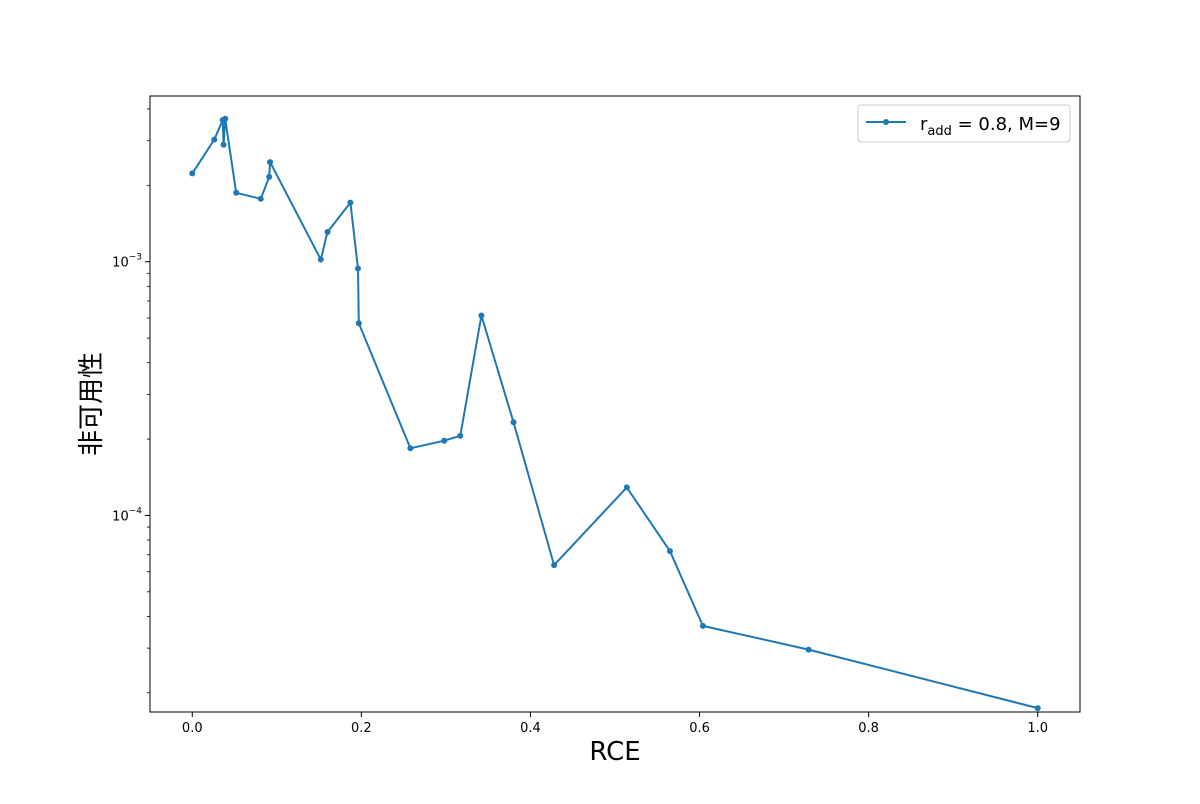  I want to click on legend-label-main: r, so click(924, 124).